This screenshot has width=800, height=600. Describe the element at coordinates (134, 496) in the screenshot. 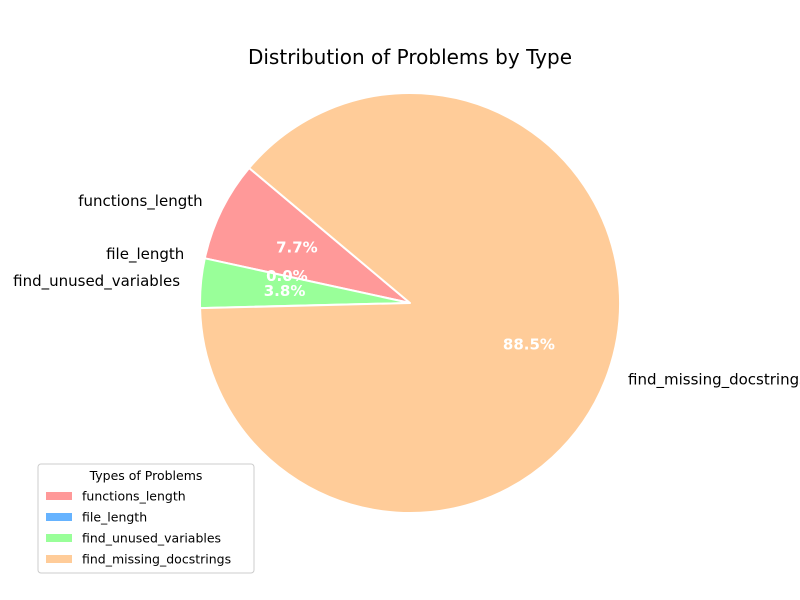

I see `legend-label-functions-length: functions_length` at that location.